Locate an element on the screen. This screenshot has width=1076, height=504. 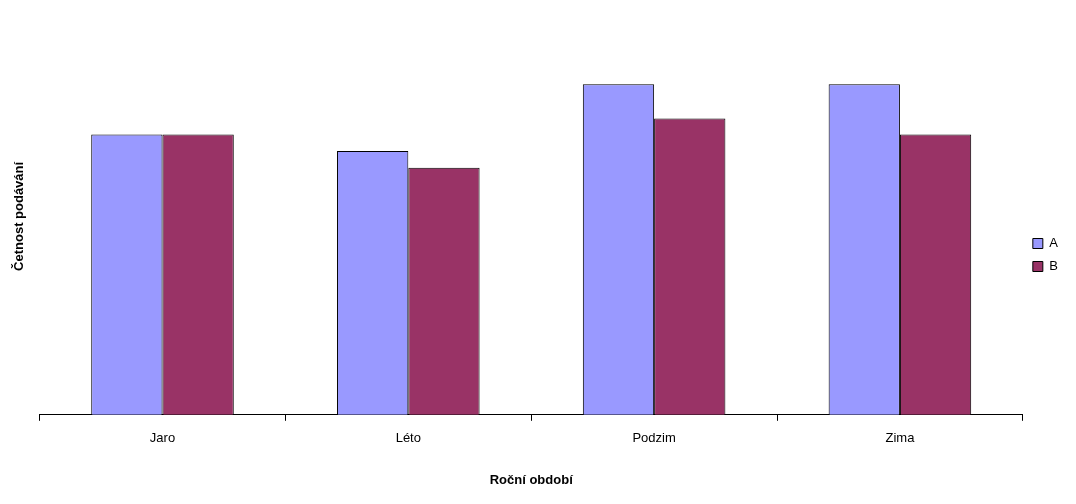
legend-label: A is located at coordinates (1054, 243).